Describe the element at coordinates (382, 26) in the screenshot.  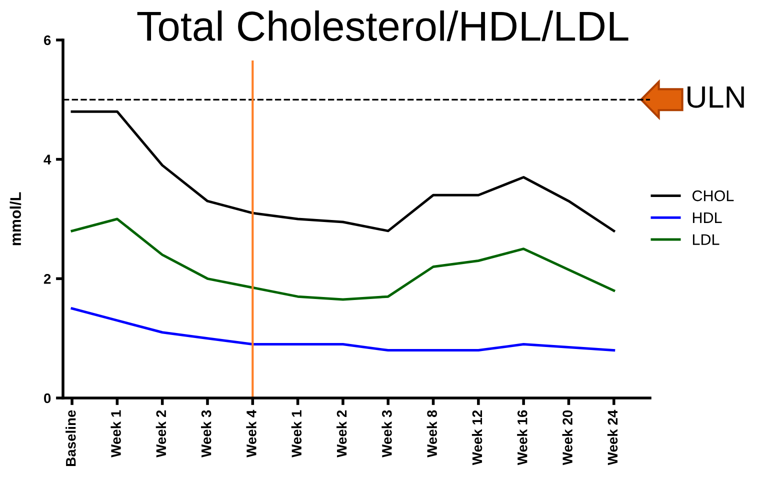
I see `chart-title: Total Cholesterol/HDL/LDL` at that location.